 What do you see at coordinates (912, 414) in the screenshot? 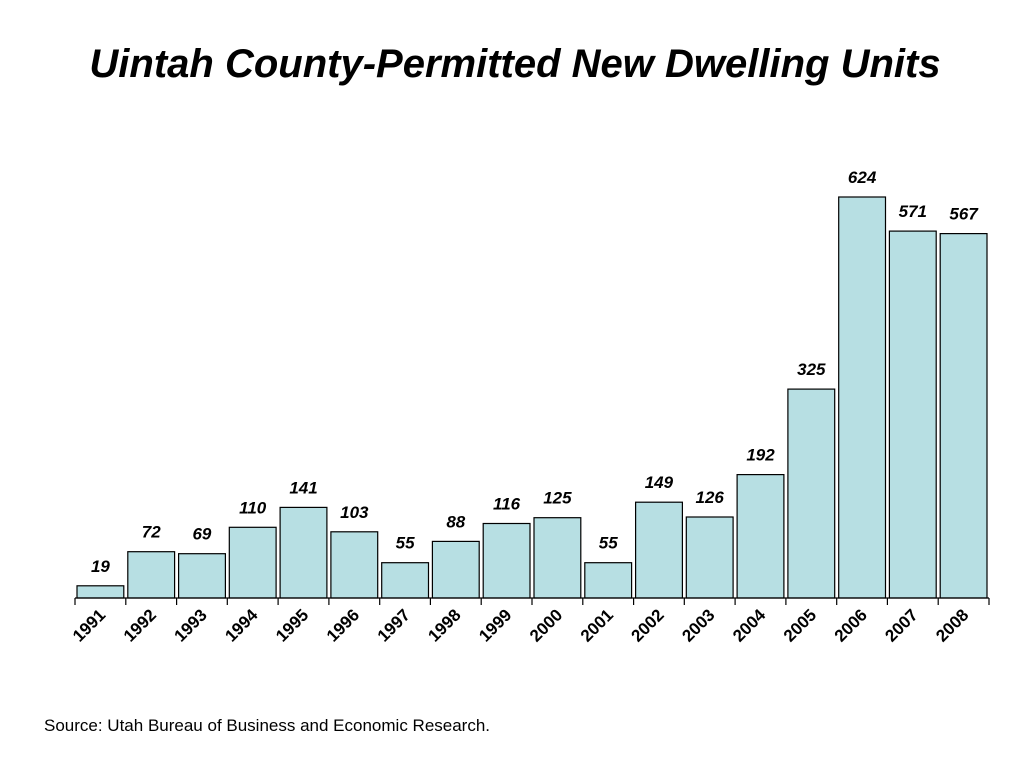
I see `bar-2007` at bounding box center [912, 414].